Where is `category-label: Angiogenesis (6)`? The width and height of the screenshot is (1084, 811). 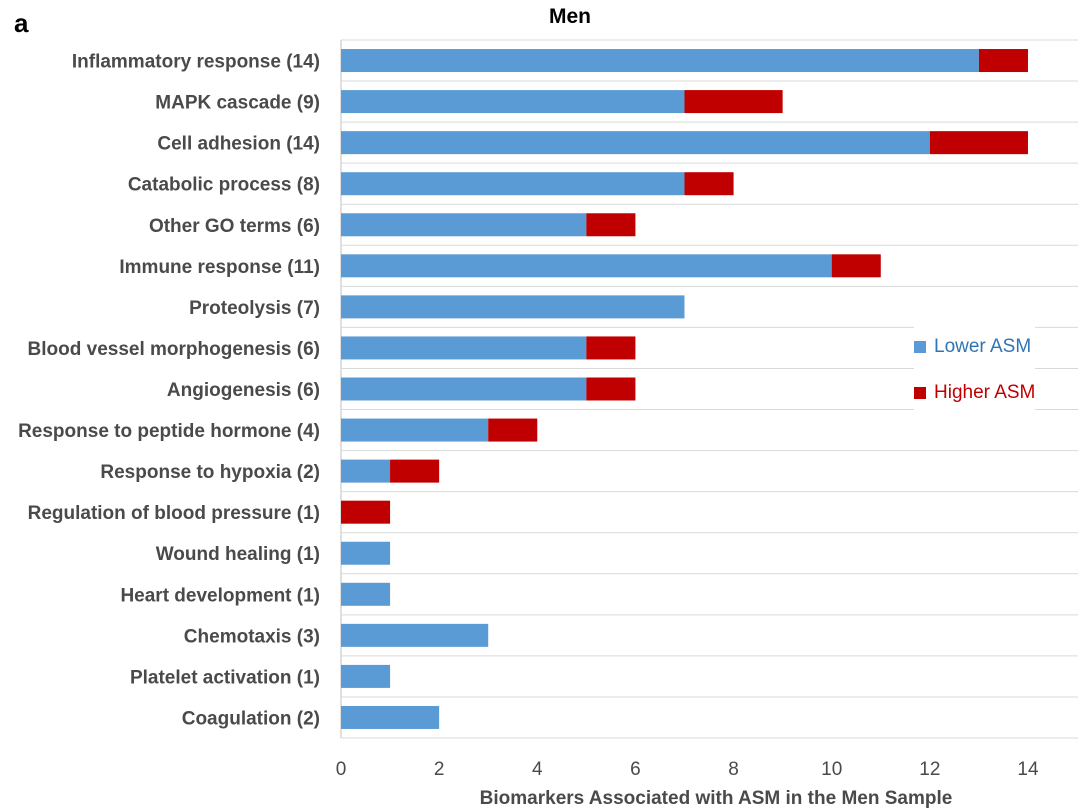 category-label: Angiogenesis (6) is located at coordinates (243, 390).